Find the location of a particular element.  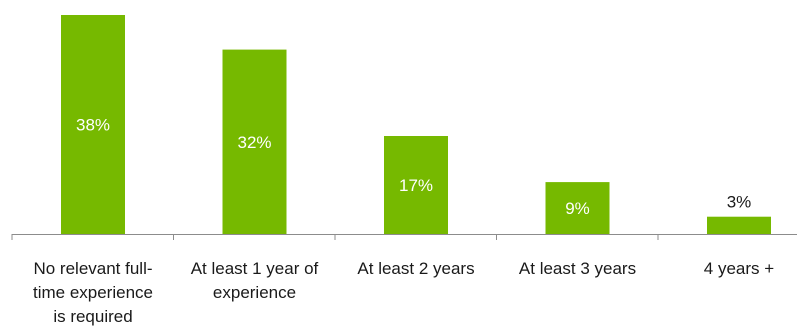

category-label-line: 4 years + is located at coordinates (739, 268).